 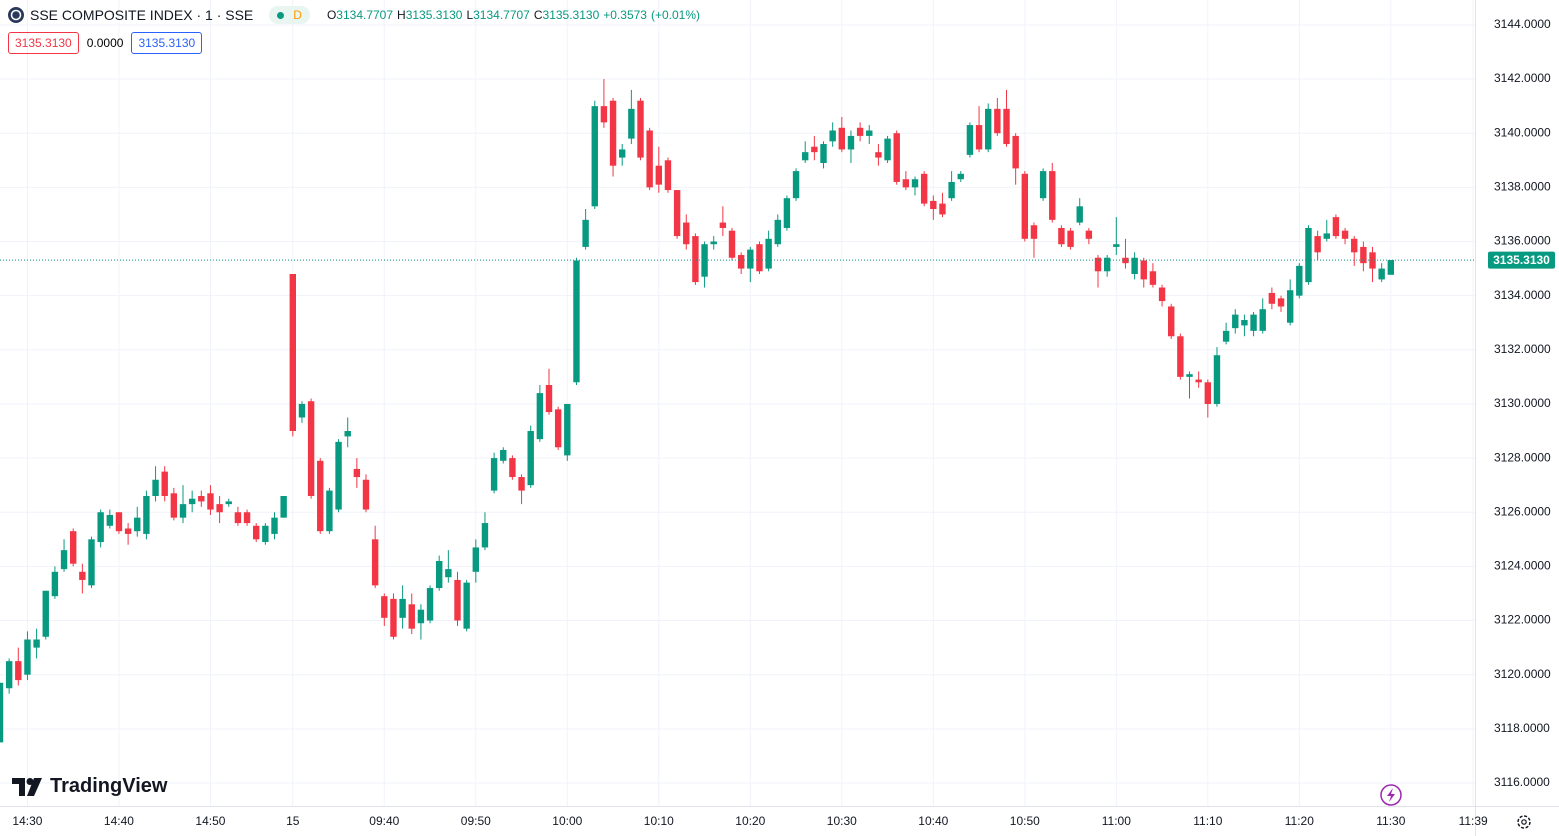 I want to click on brand: TradingView, so click(x=89, y=786).